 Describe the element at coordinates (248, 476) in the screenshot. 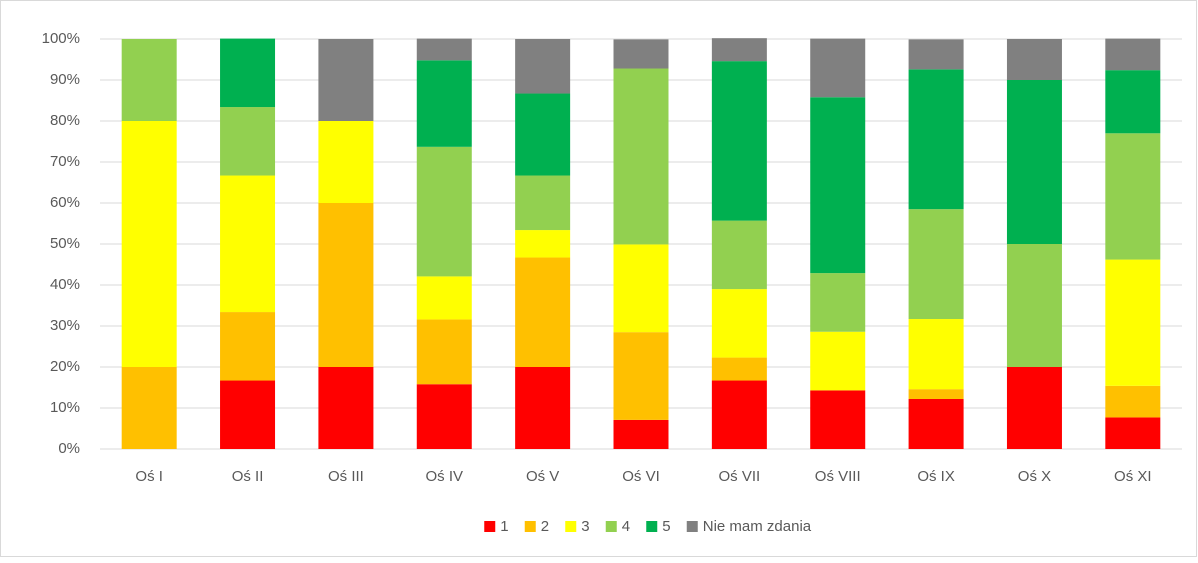

I see `x-tick-label: Oś II` at that location.